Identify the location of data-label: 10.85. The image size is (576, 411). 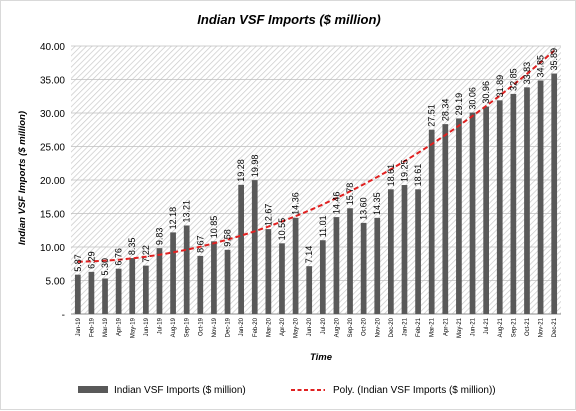
(214, 227).